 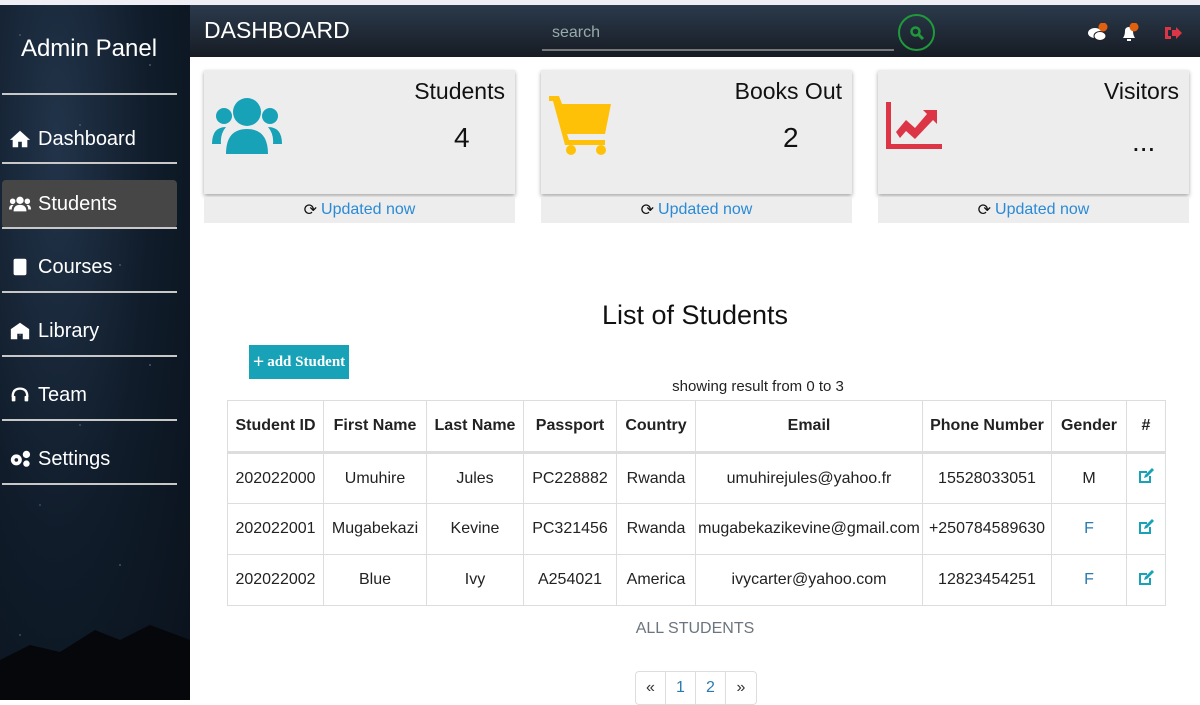 What do you see at coordinates (75, 266) in the screenshot?
I see `sidebar-item-label: Courses` at bounding box center [75, 266].